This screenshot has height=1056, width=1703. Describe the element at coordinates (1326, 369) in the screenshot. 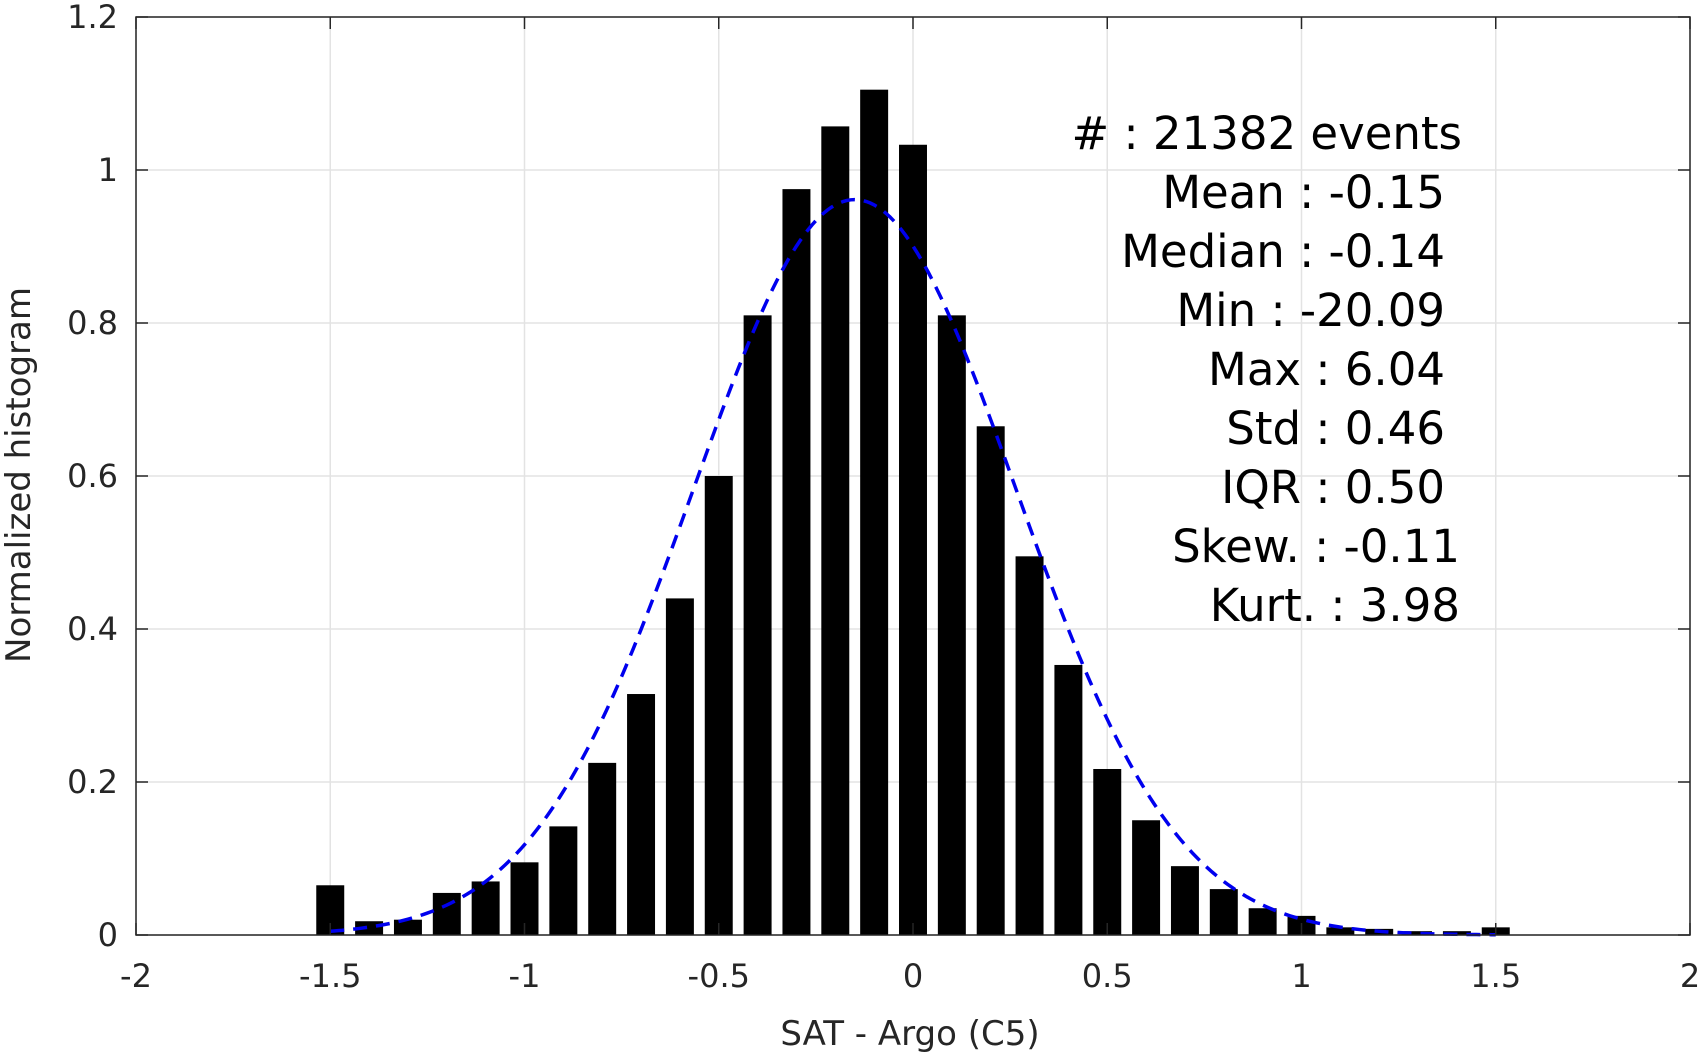

I see `stat-max: Max : 6.04` at that location.